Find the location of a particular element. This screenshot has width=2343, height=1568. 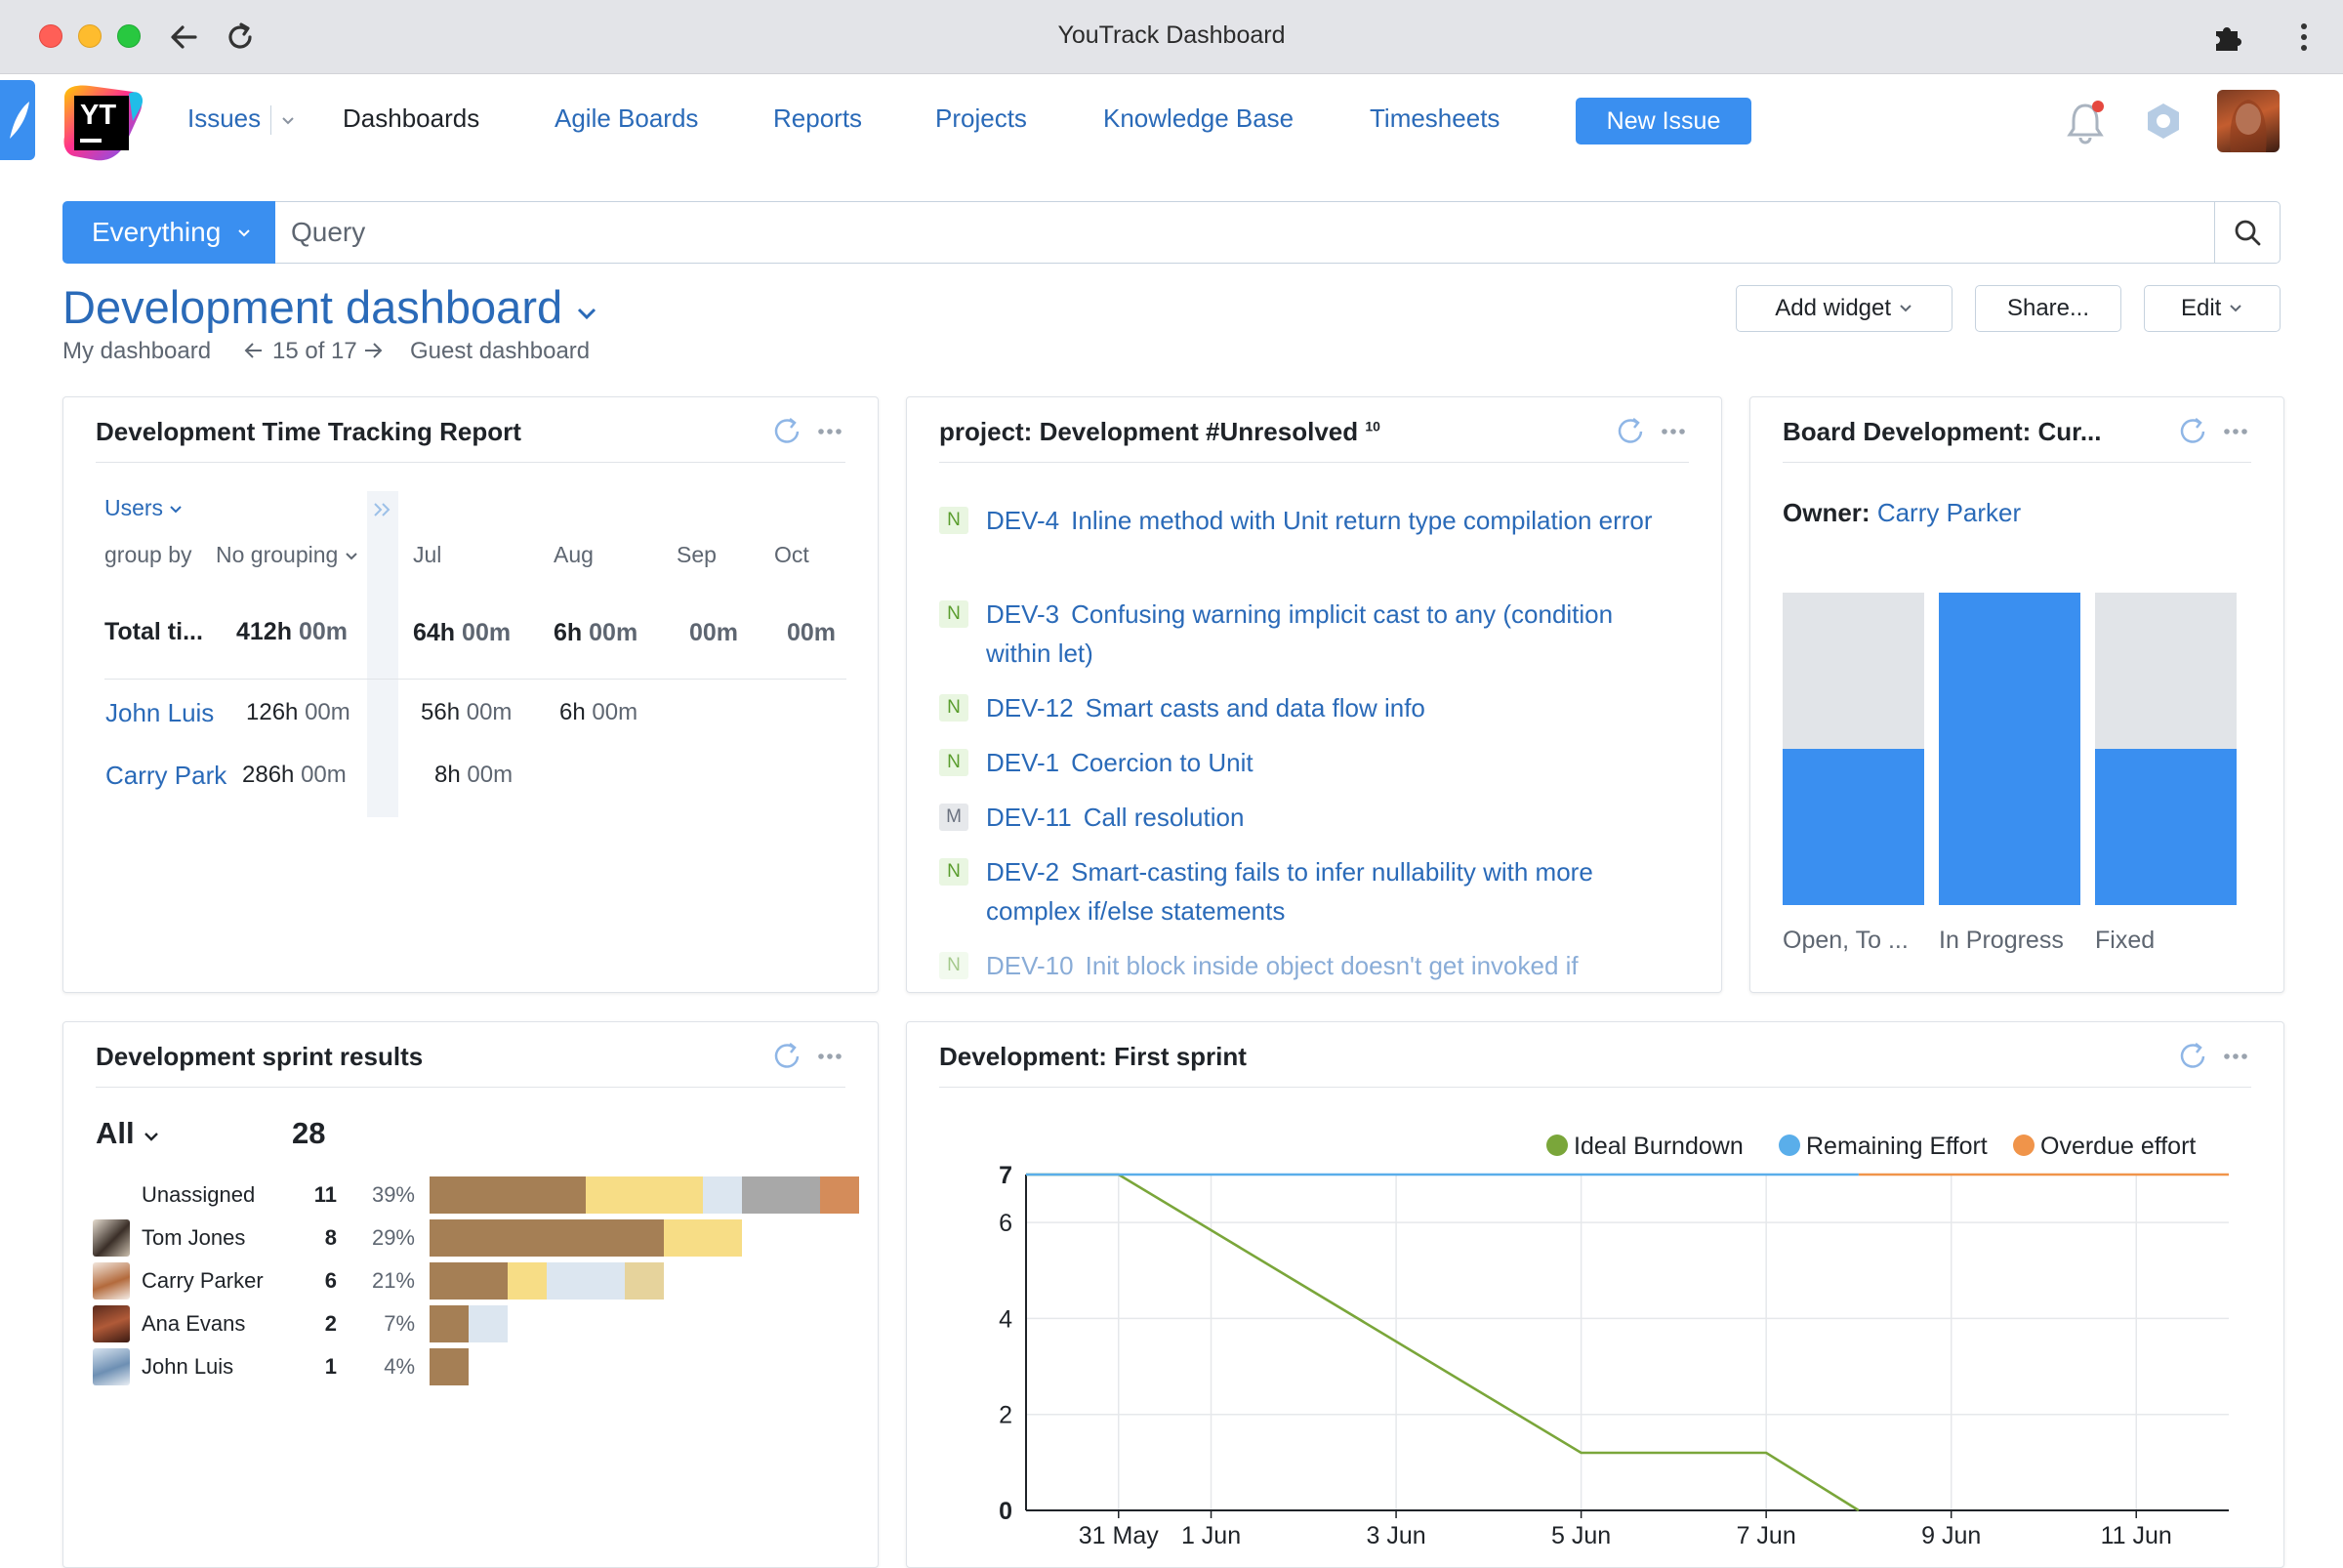

nav-projects: Projects is located at coordinates (981, 118).